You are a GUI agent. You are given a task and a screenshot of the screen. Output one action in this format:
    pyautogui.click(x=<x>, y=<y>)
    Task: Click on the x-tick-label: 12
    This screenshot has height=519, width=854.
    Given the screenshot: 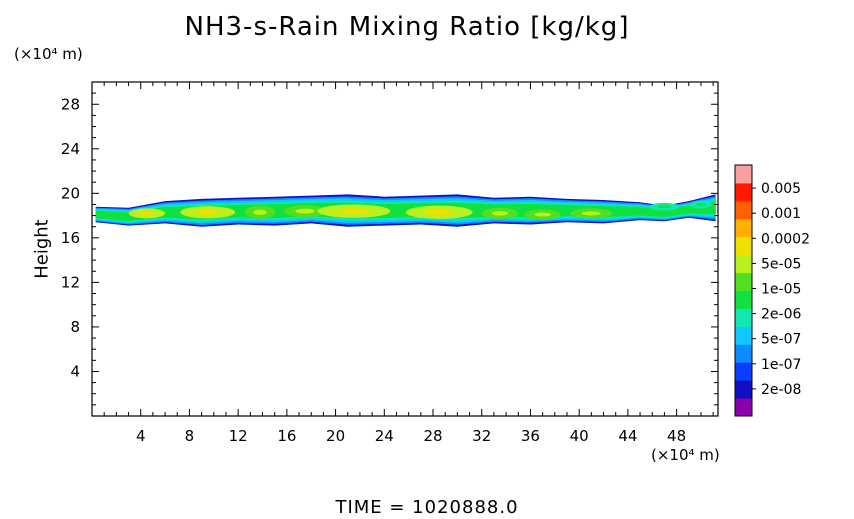 What is the action you would take?
    pyautogui.click(x=238, y=436)
    